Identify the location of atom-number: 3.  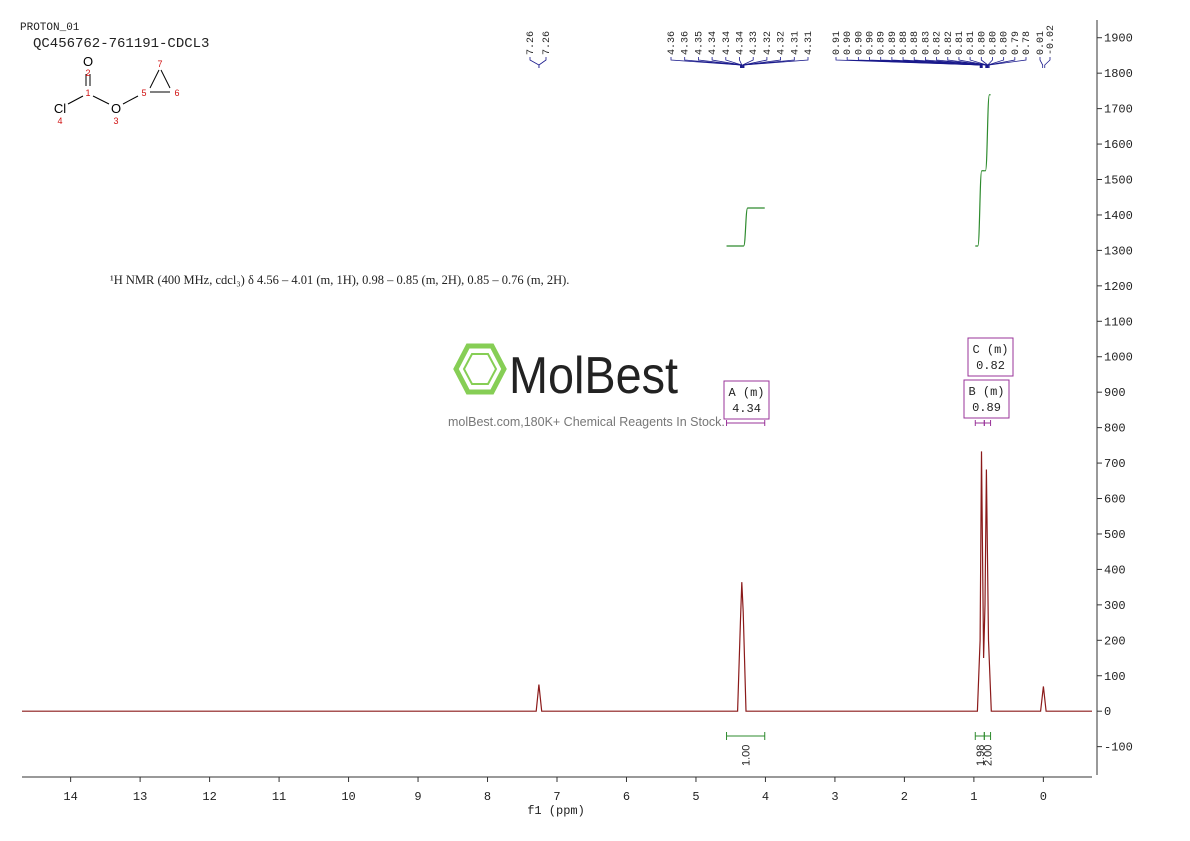
(115, 121).